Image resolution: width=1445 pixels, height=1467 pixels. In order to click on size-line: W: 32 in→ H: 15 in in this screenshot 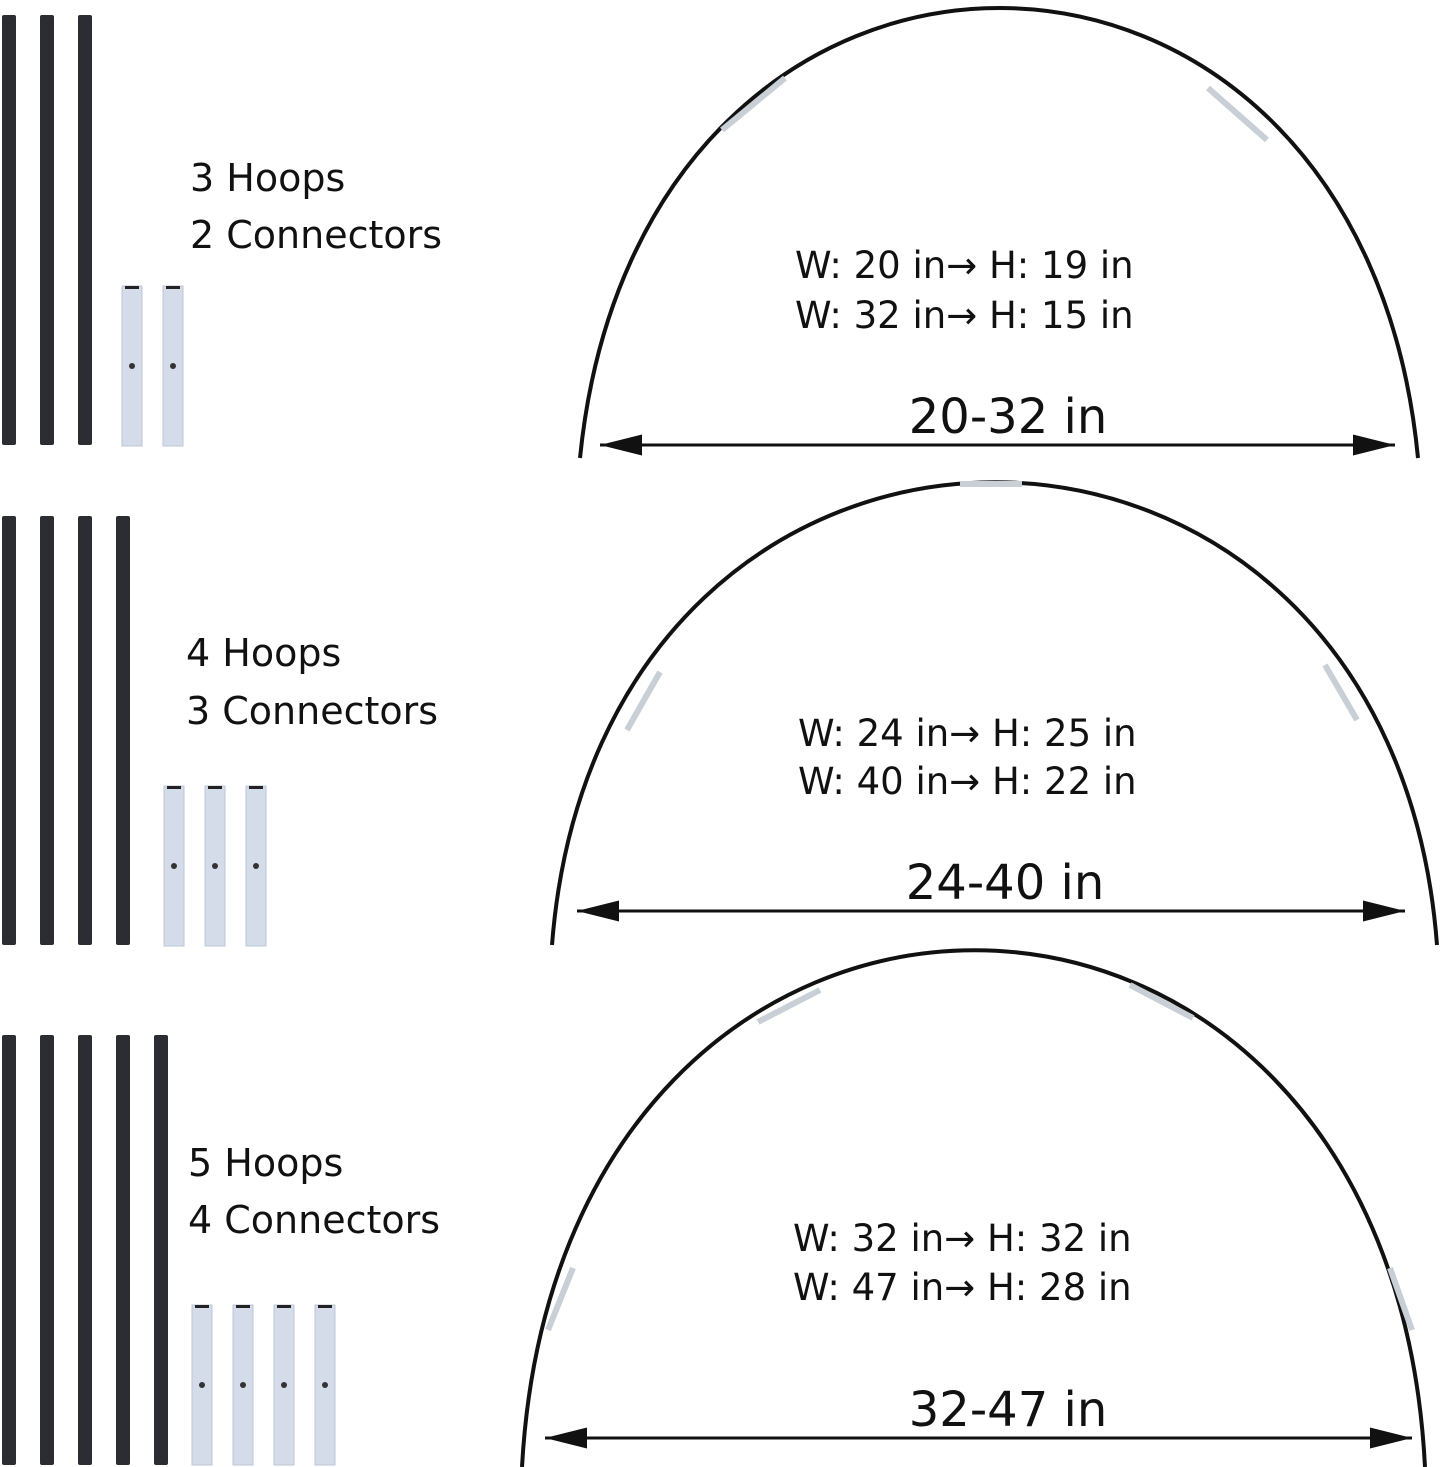, I will do `click(964, 315)`.